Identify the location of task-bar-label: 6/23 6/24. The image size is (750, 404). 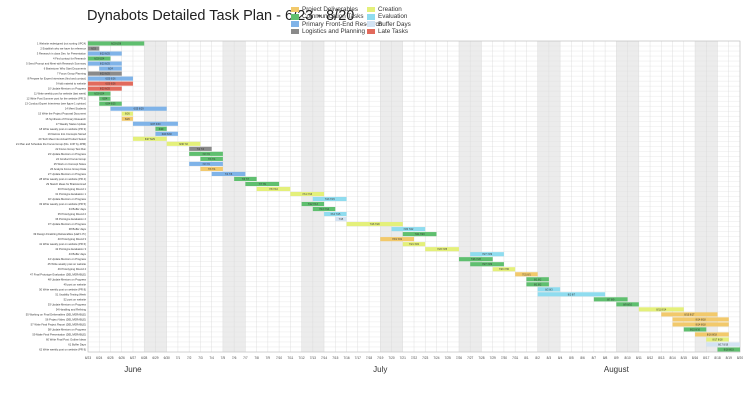
(99, 59).